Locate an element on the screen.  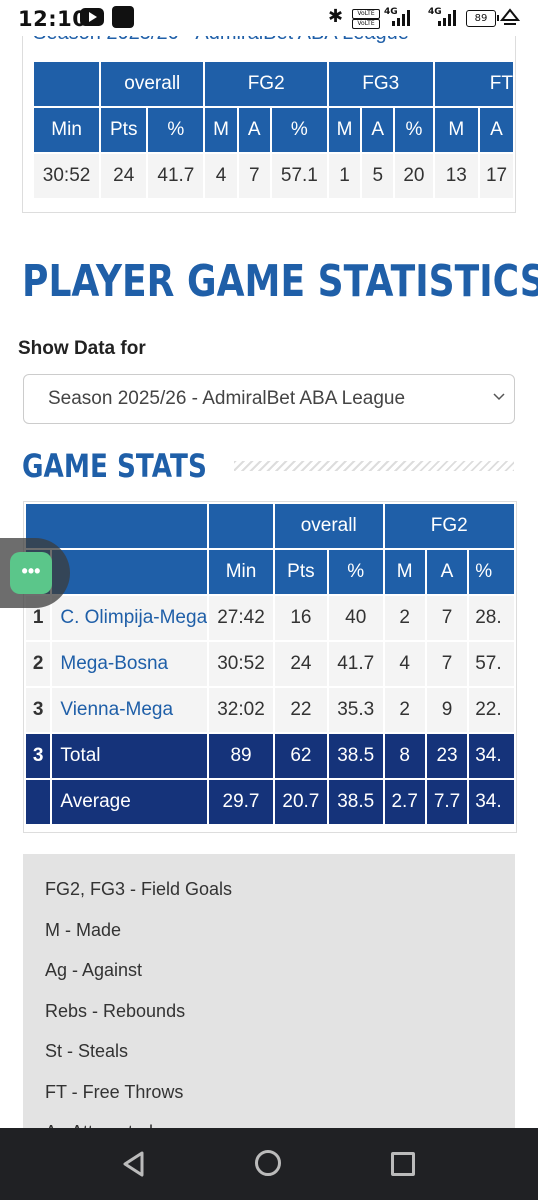
cell: 1 is located at coordinates (344, 176).